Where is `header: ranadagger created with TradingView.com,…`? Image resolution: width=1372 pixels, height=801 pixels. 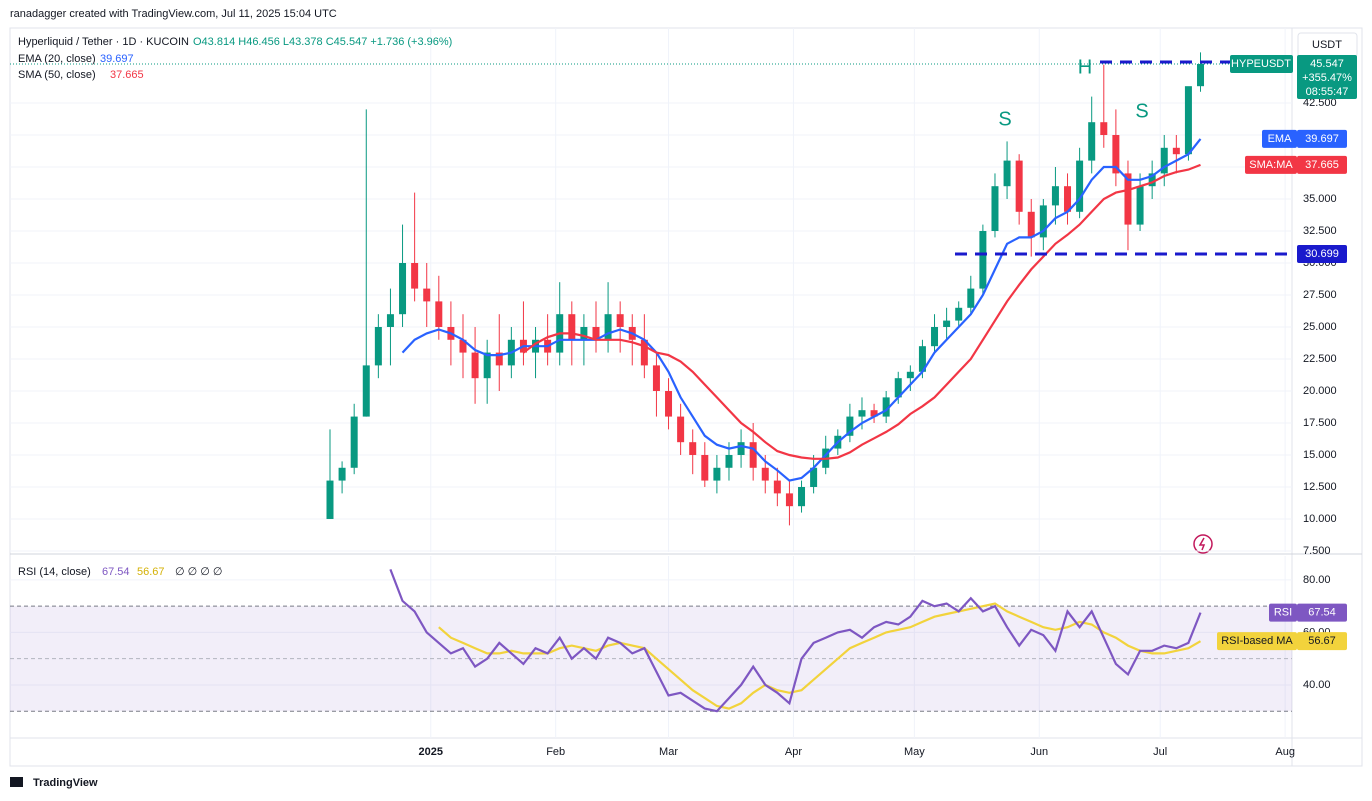 header: ranadagger created with TradingView.com,… is located at coordinates (173, 14).